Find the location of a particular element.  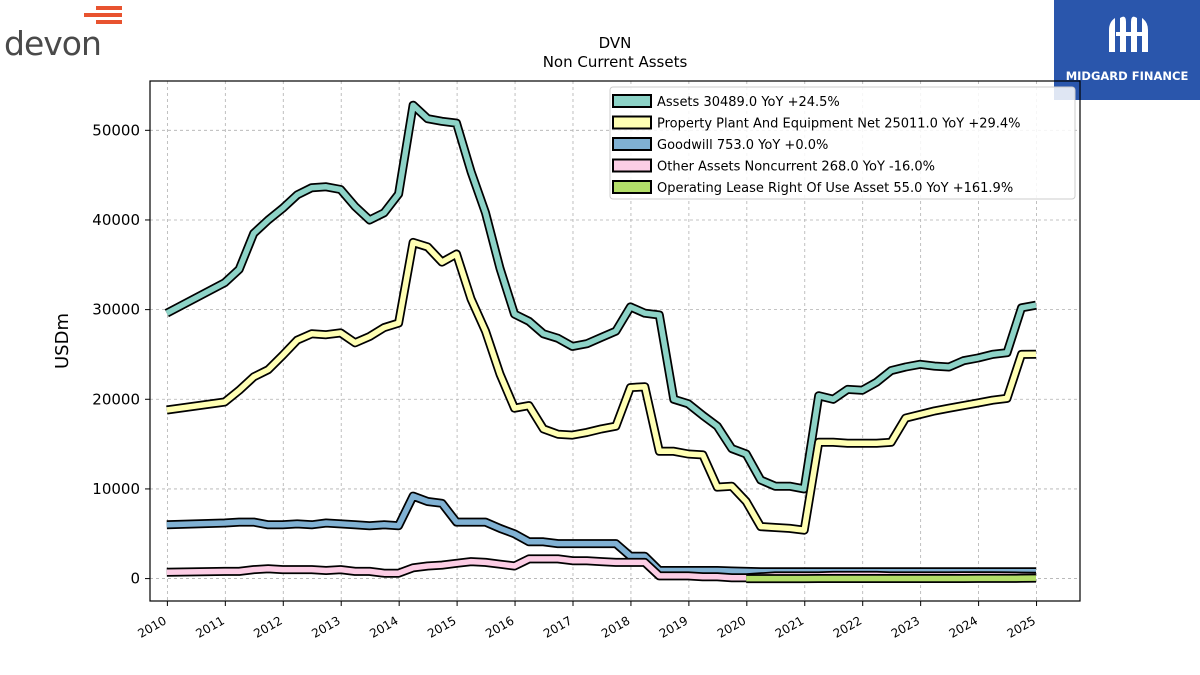

chart-title: DVN is located at coordinates (615, 43).